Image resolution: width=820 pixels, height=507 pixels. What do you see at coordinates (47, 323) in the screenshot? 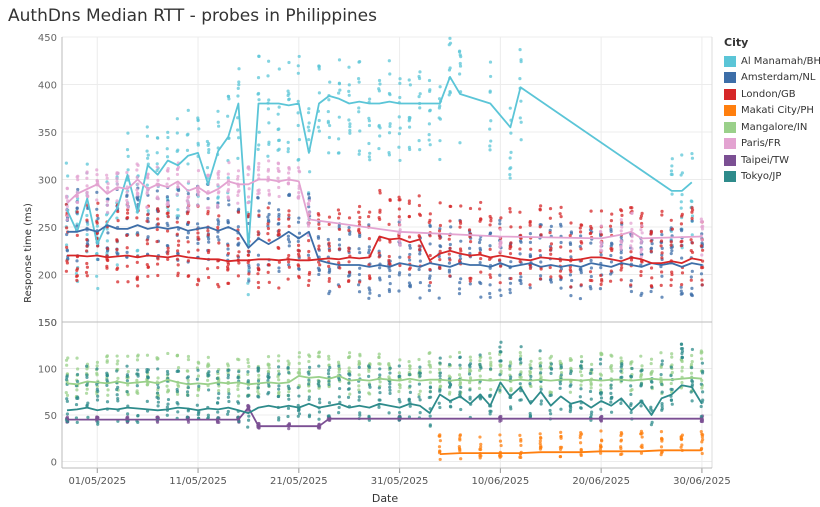
I see `y-tick-lower-150: 150` at bounding box center [47, 323].